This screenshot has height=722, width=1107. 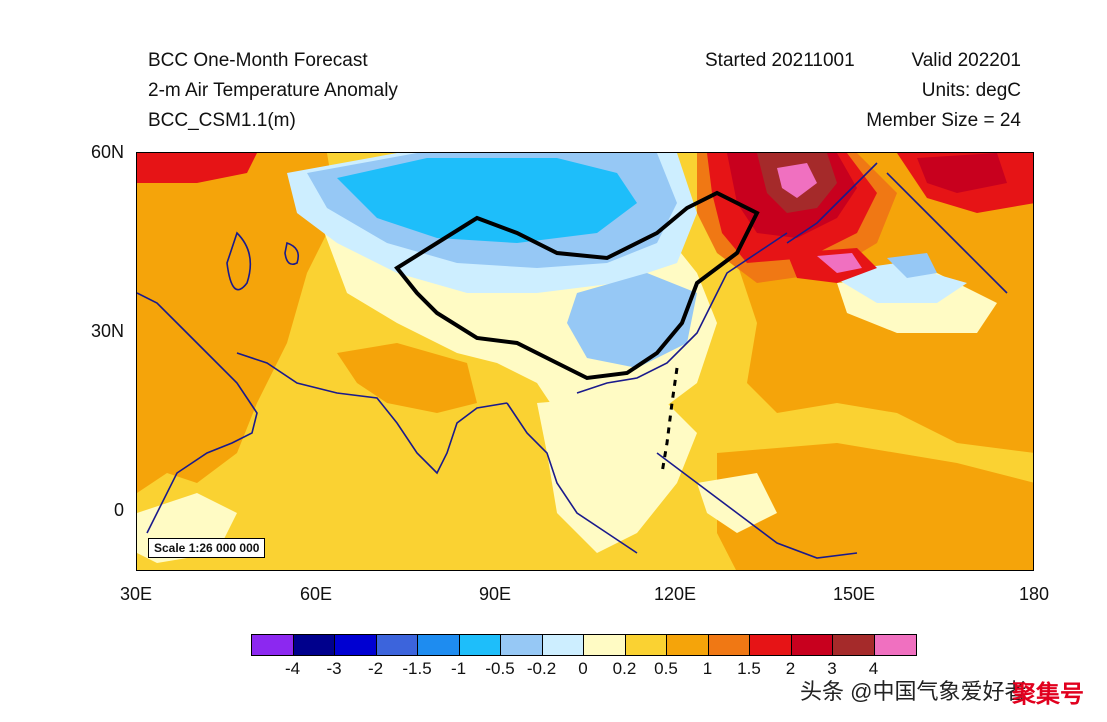 I want to click on lon-label-150e: 150E, so click(x=854, y=594).